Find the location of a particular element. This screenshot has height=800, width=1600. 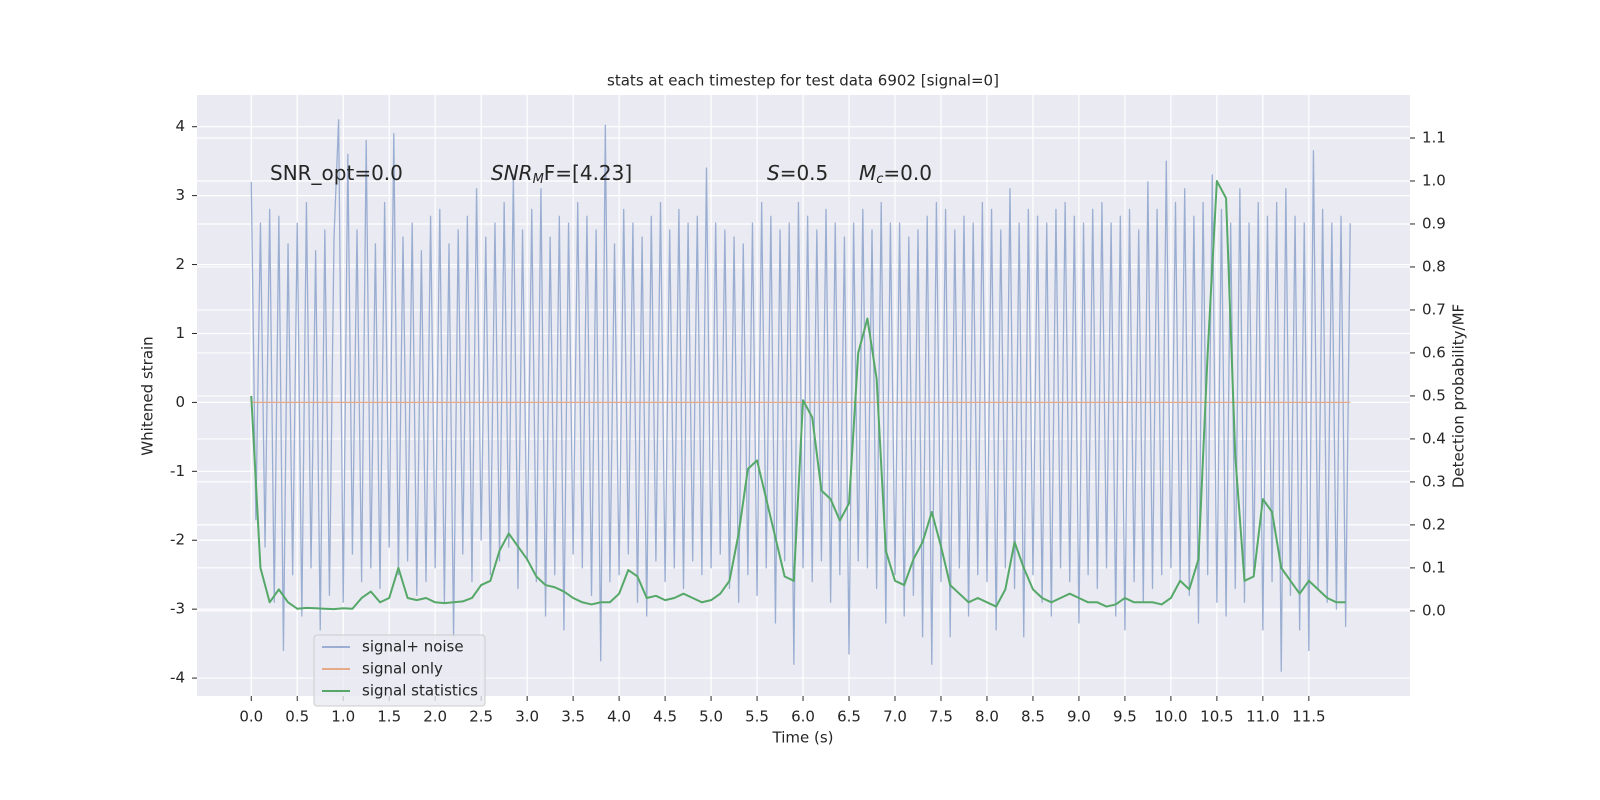

x-tick-label: 9.5 is located at coordinates (1125, 717).